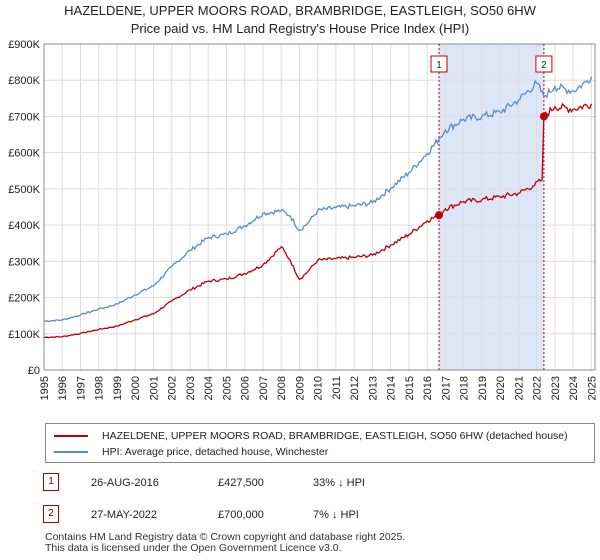  Describe the element at coordinates (24, 262) in the screenshot. I see `y-tick-label: £300K` at that location.